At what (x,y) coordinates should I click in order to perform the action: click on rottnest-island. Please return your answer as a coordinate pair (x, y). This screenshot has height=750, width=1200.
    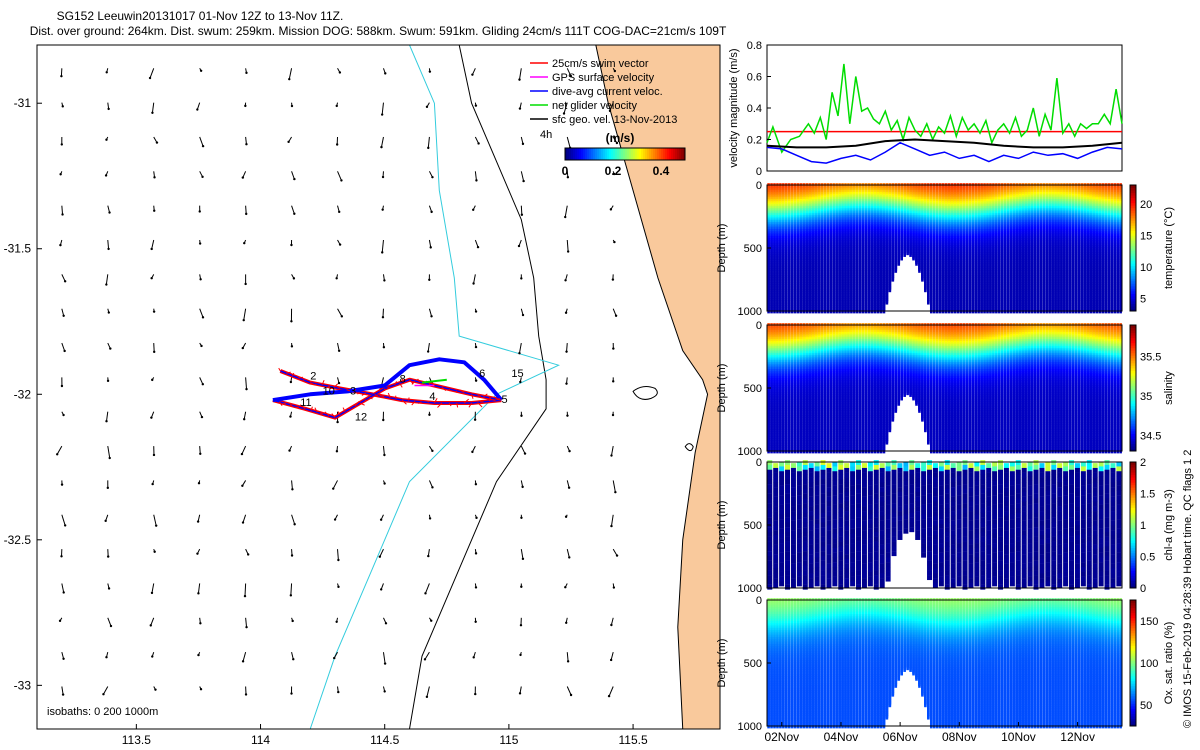
    Looking at the image, I should click on (645, 392).